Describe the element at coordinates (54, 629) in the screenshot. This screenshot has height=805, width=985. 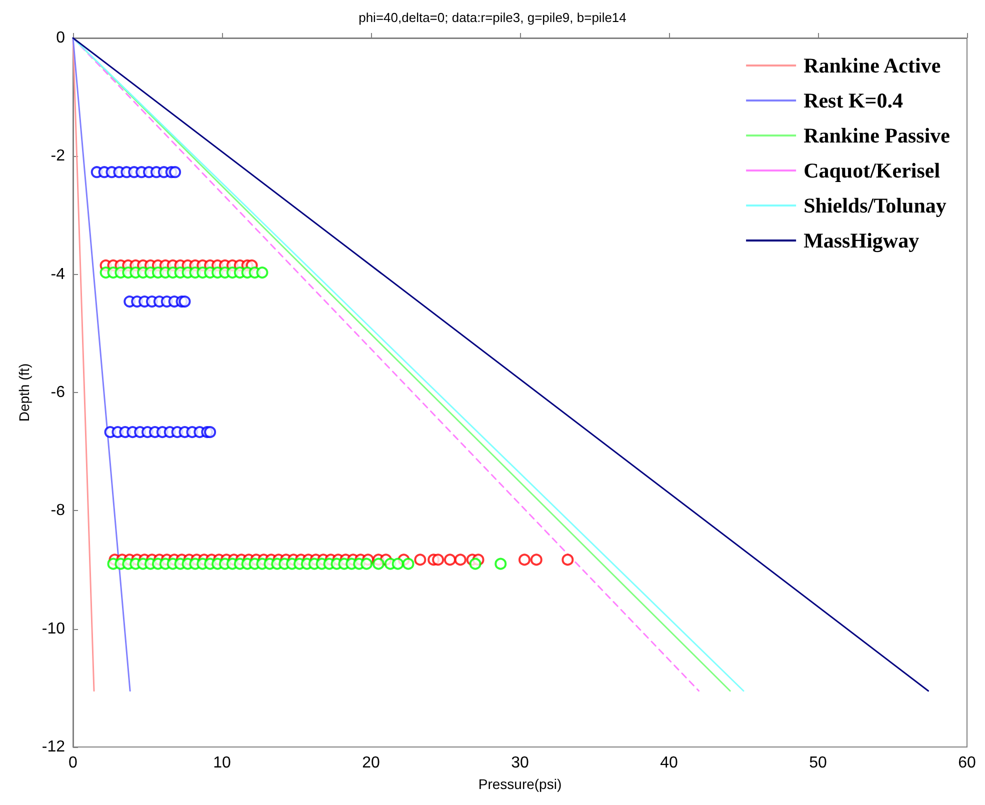
I see `y-tick-label: -10` at that location.